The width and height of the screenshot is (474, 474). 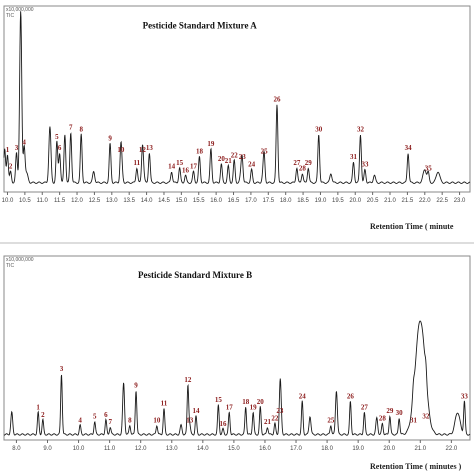 I want to click on peak-label: 27, so click(x=365, y=407).